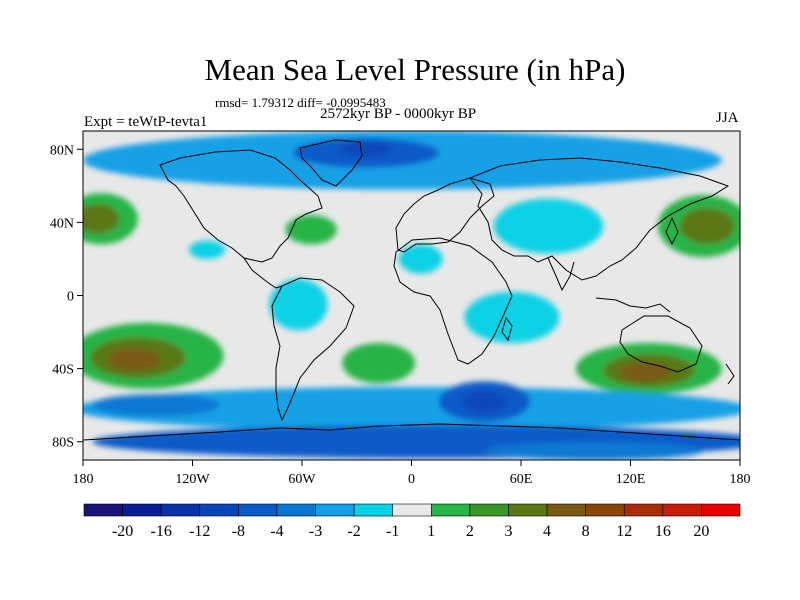  I want to click on anomaly-region-asia-low, so click(548, 226).